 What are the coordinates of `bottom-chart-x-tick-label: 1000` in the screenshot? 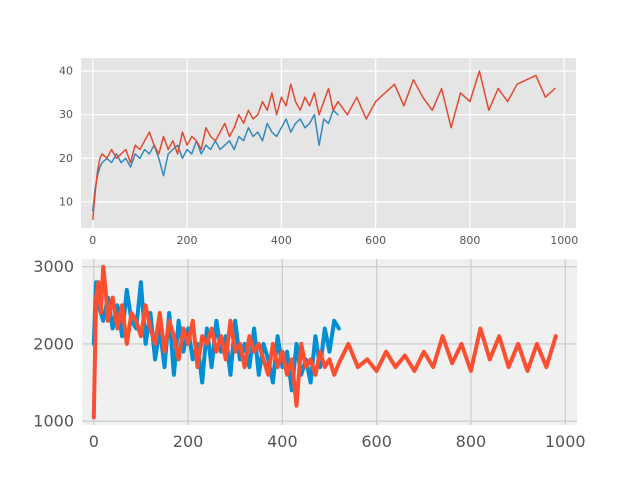 It's located at (565, 441).